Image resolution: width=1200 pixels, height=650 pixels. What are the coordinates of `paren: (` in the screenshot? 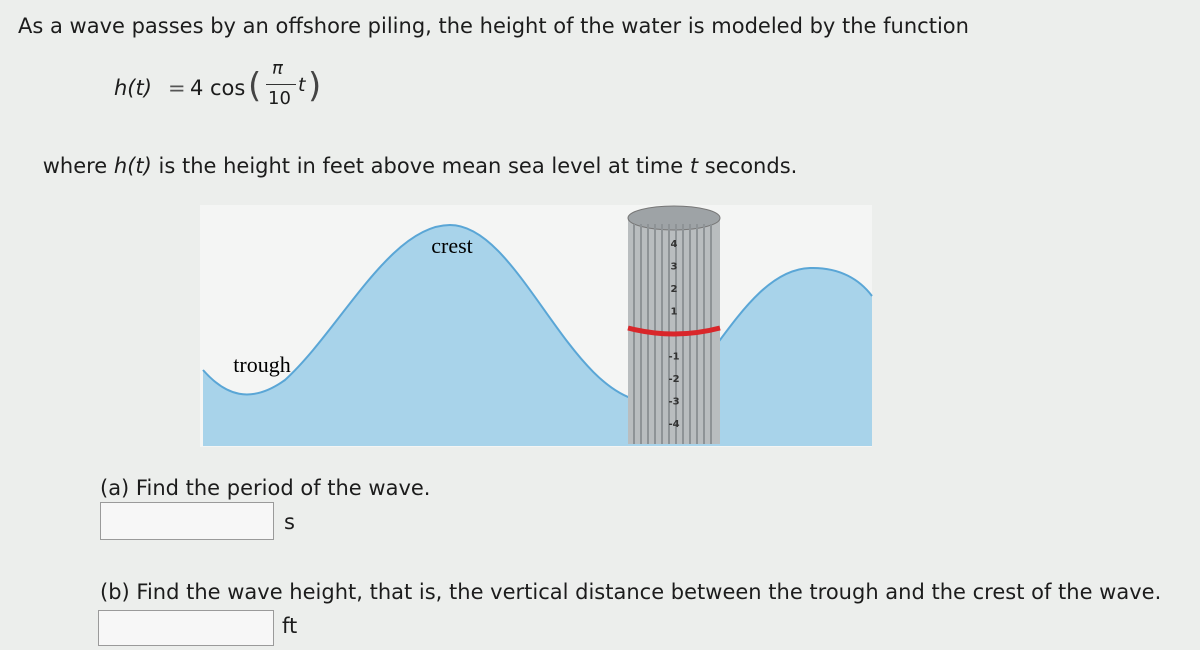 It's located at (255, 86).